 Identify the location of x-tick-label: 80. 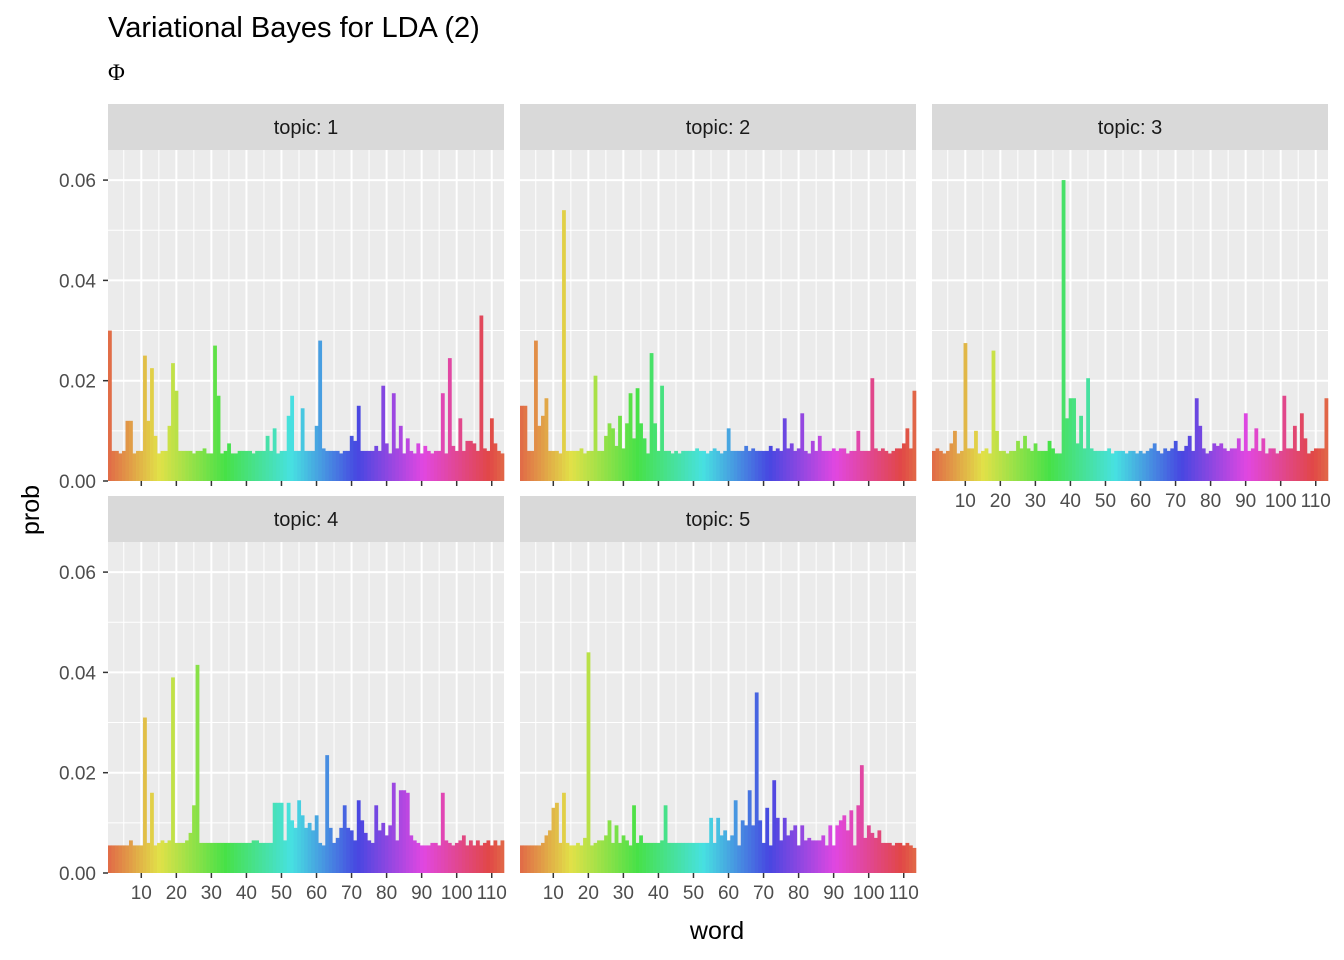
(386, 893).